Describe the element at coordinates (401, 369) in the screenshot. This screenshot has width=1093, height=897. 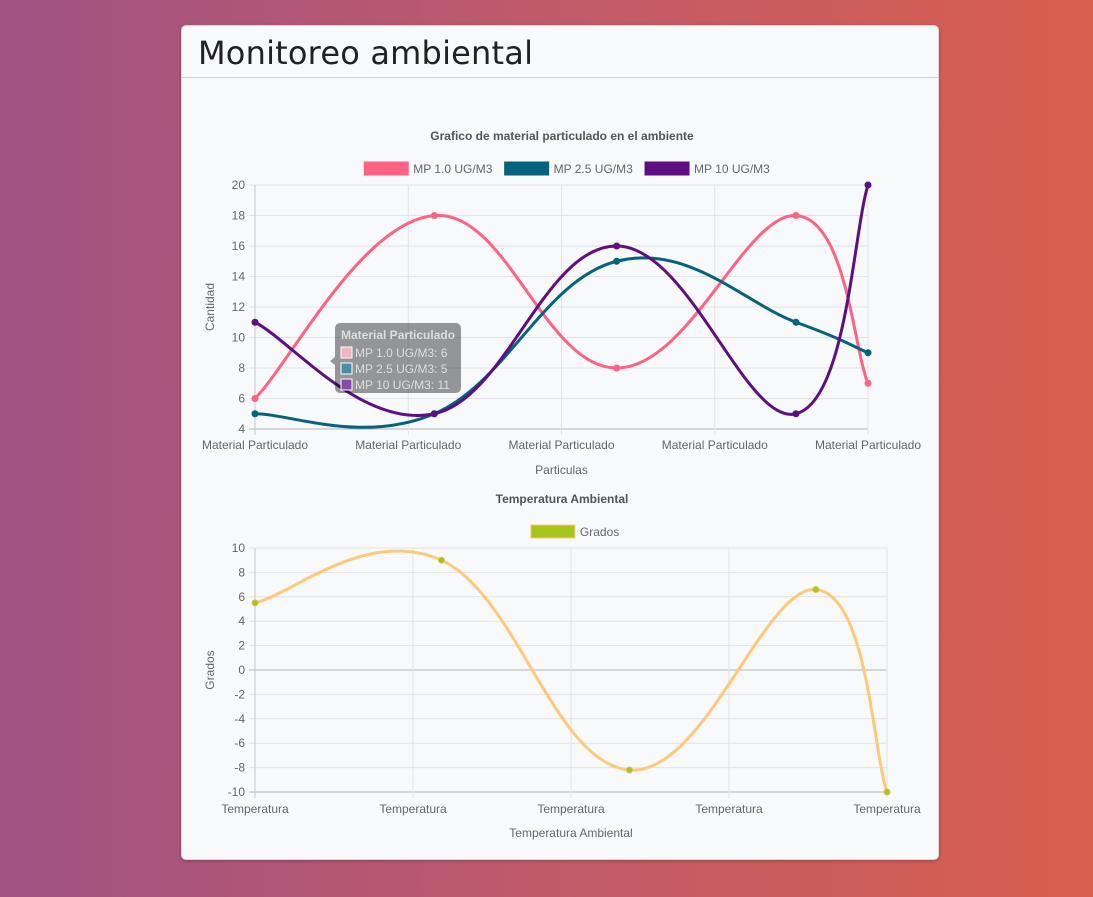
I see `tooltip-line-mp25: MP 2.5 UG/M3: 5` at that location.